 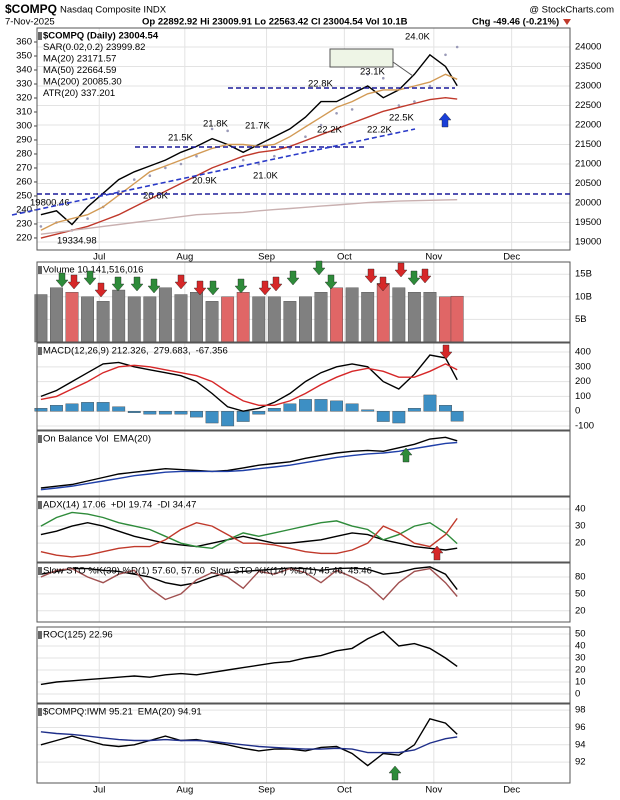 I want to click on legend-icon, so click(x=40, y=351).